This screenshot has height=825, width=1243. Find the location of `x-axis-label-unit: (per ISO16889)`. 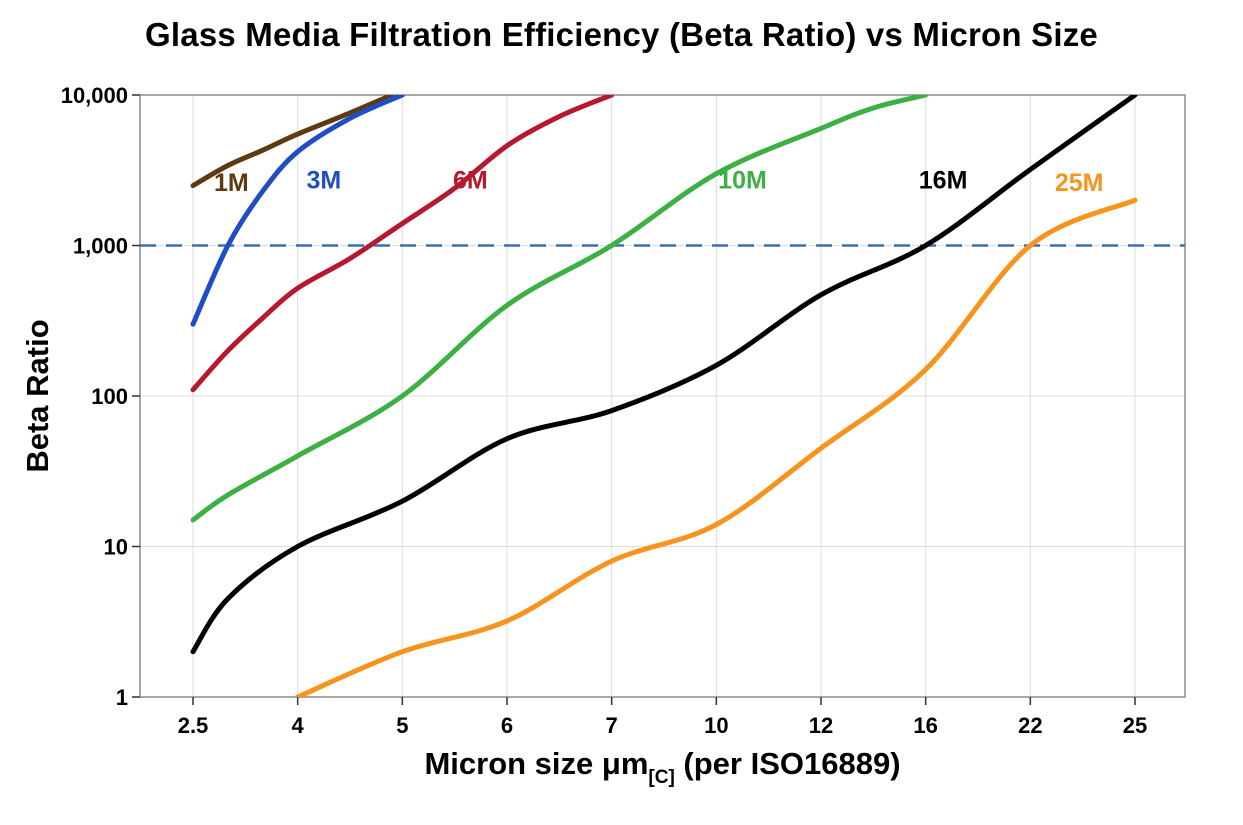

x-axis-label-unit: (per ISO16889) is located at coordinates (787, 763).